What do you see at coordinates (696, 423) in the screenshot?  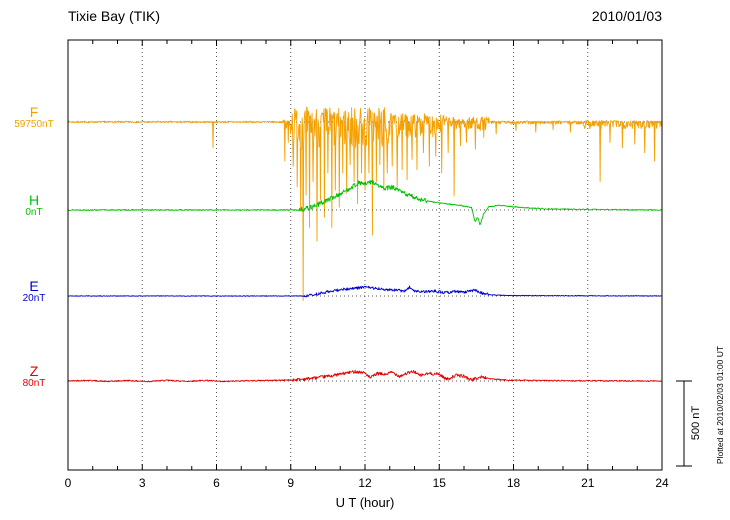 I see `scale-bar-label: 500 nT` at bounding box center [696, 423].